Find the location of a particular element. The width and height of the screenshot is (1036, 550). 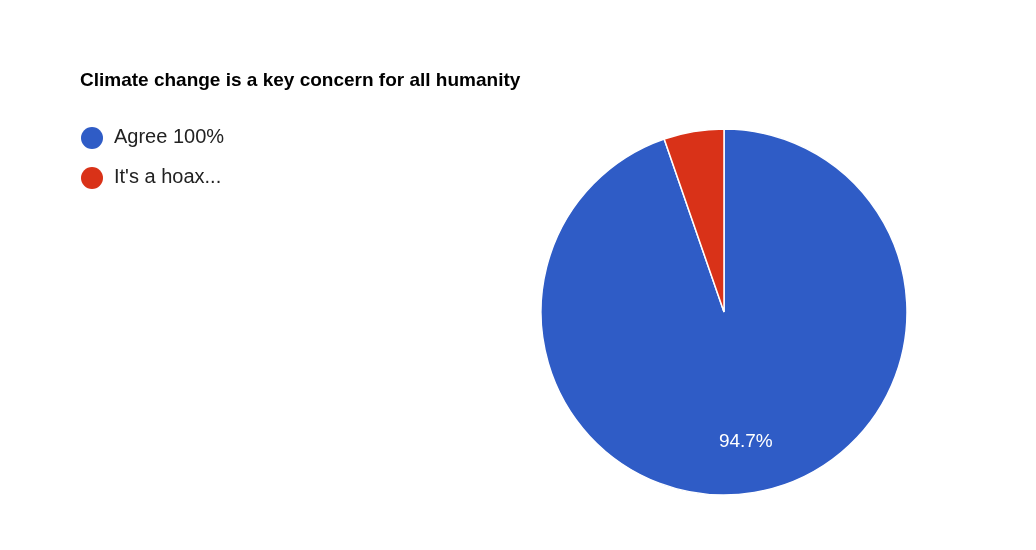

chart-title: Climate change is a key concern for all humanity is located at coordinates (300, 79).